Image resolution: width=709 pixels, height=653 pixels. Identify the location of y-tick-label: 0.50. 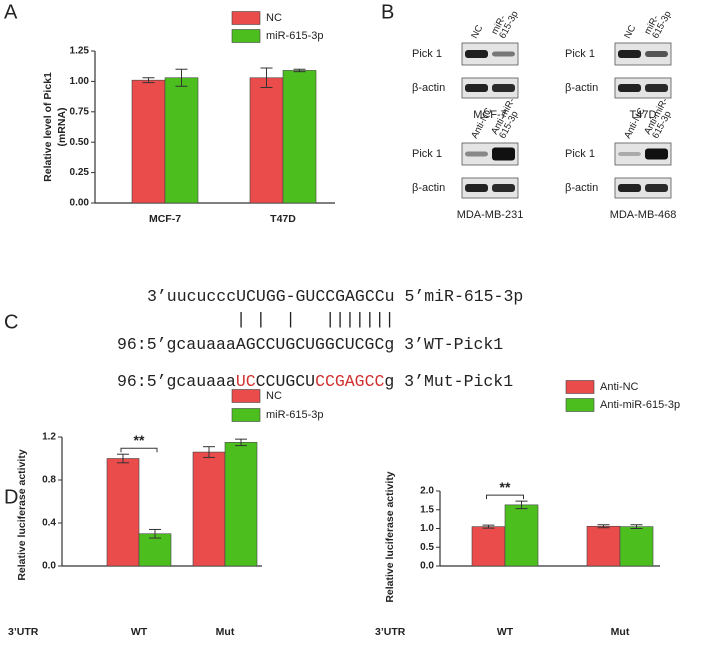
(80, 142).